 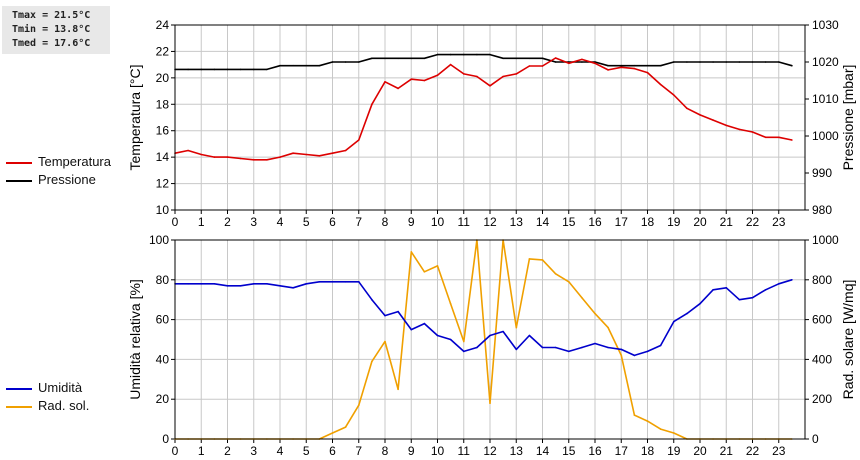 I want to click on top-y-tick-label-18: 18, so click(x=163, y=104).